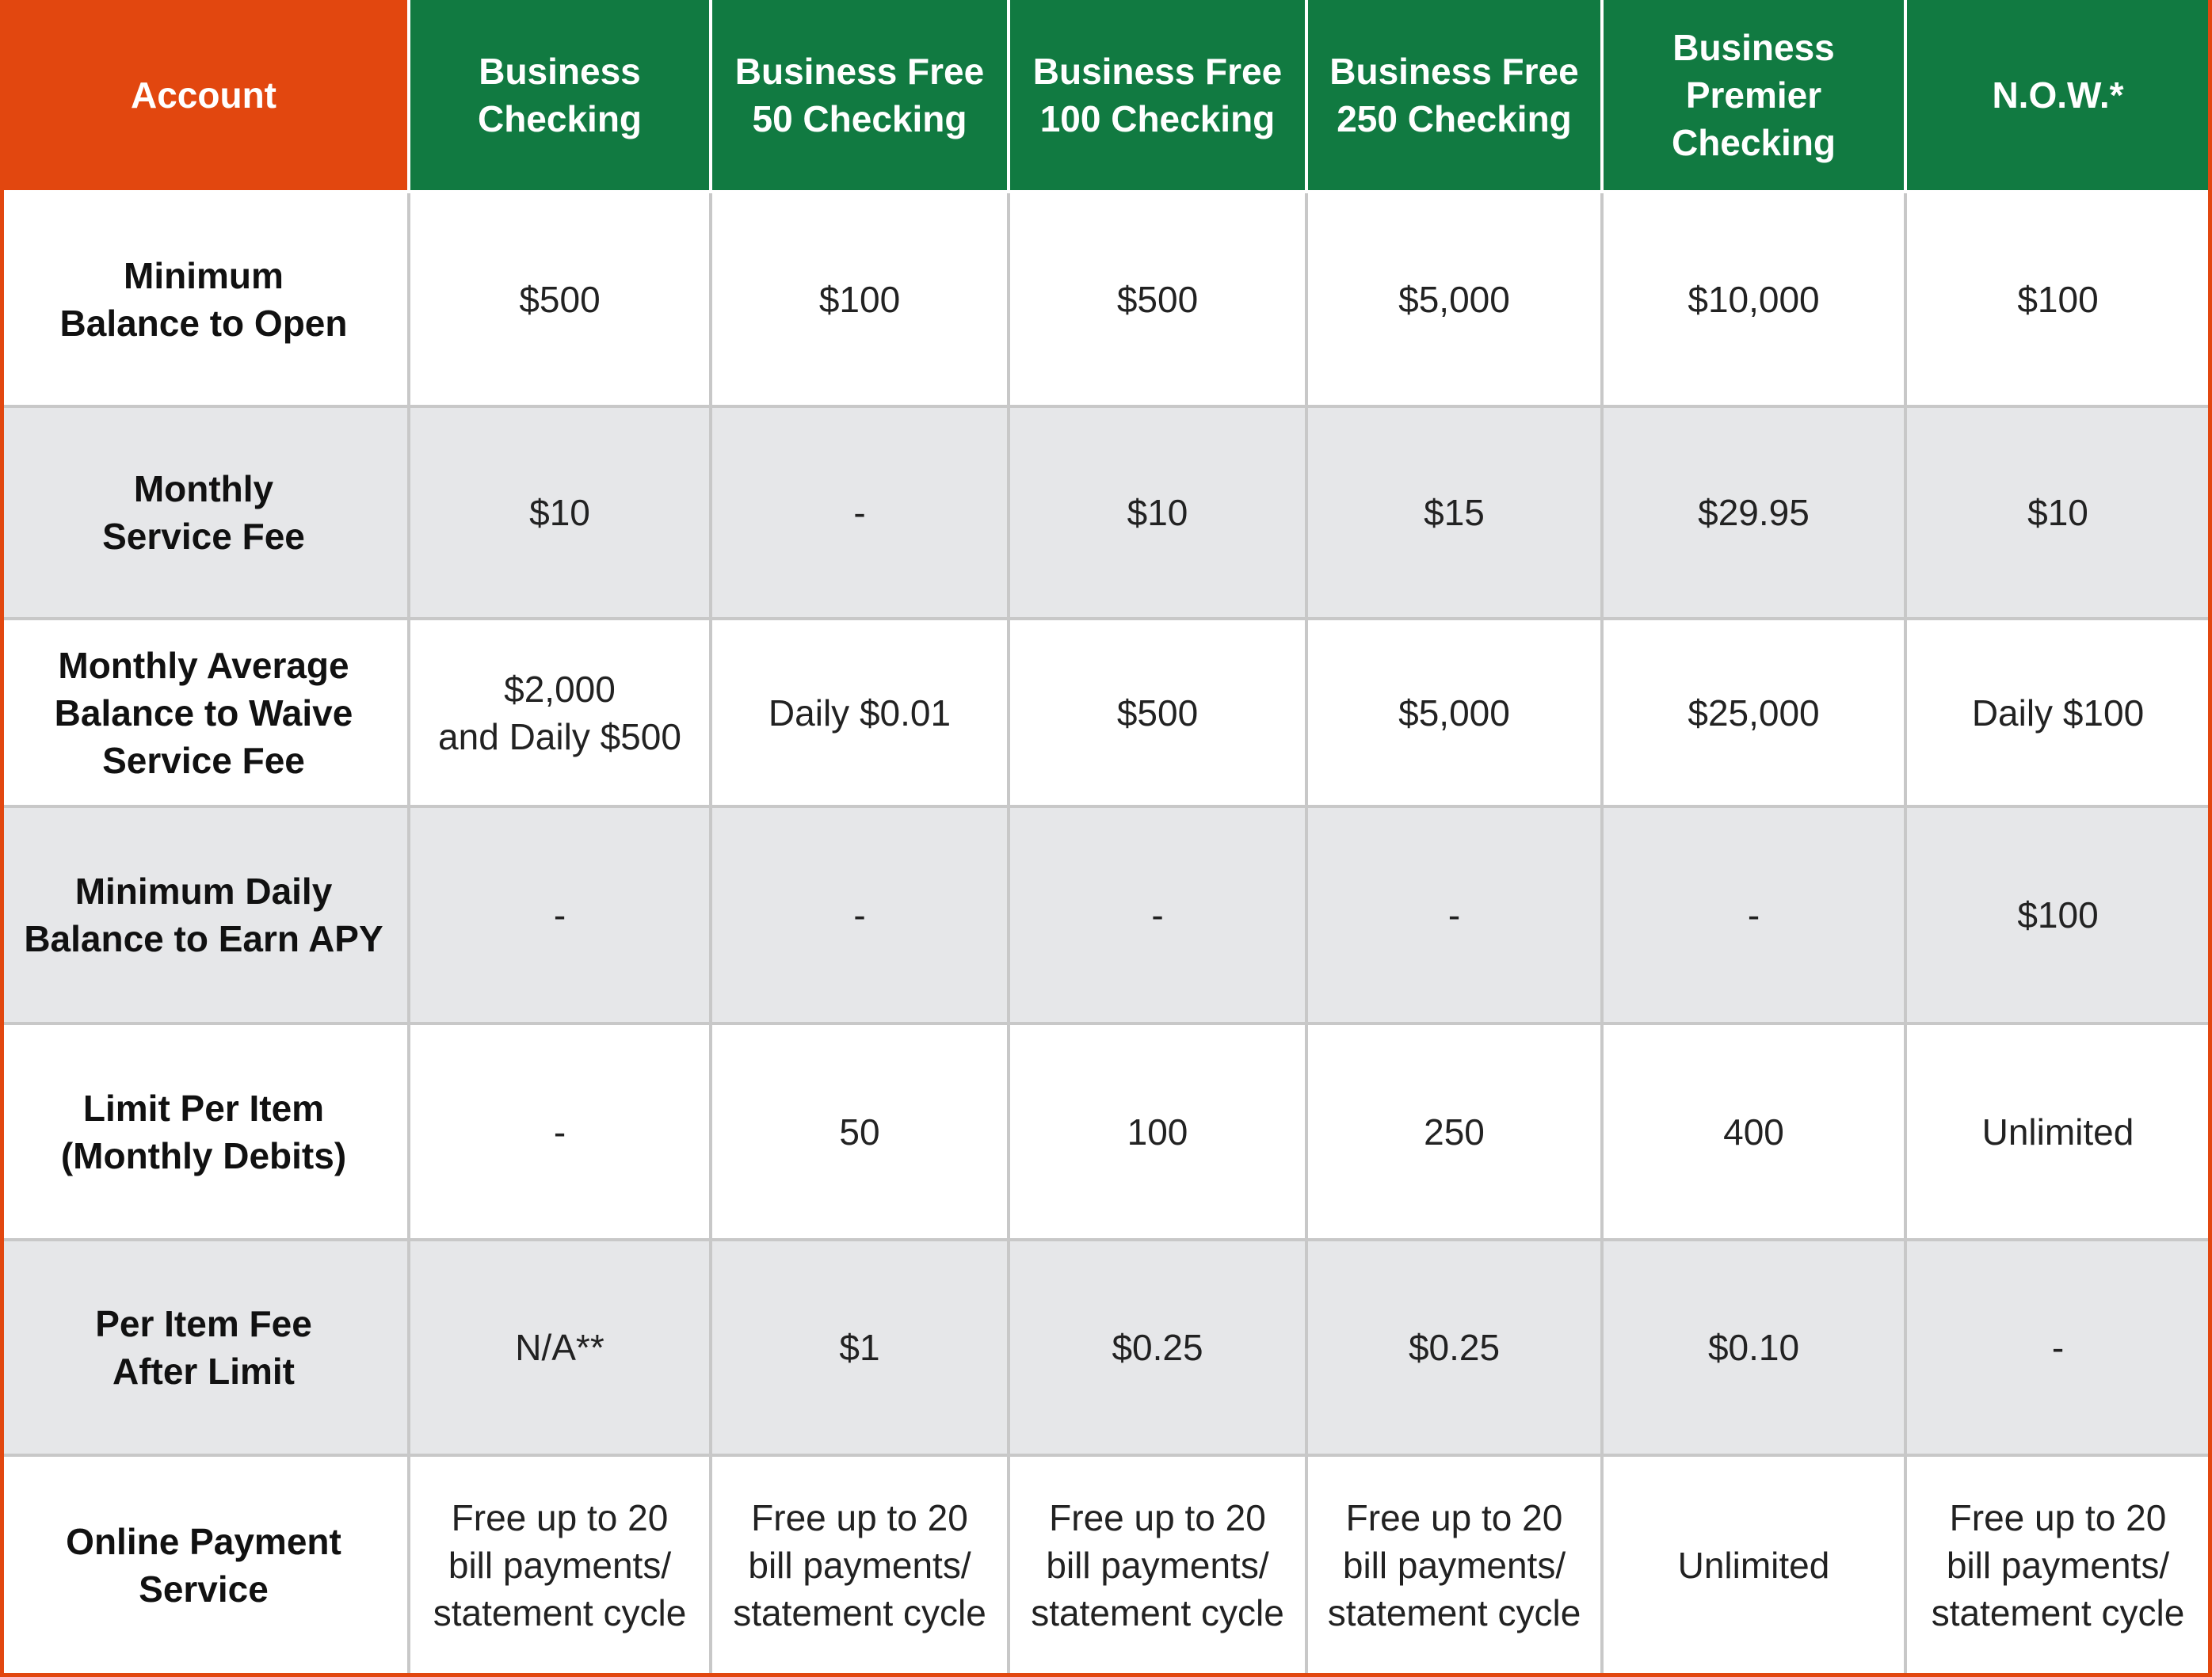  I want to click on table-cell: Daily $100, so click(2059, 714).